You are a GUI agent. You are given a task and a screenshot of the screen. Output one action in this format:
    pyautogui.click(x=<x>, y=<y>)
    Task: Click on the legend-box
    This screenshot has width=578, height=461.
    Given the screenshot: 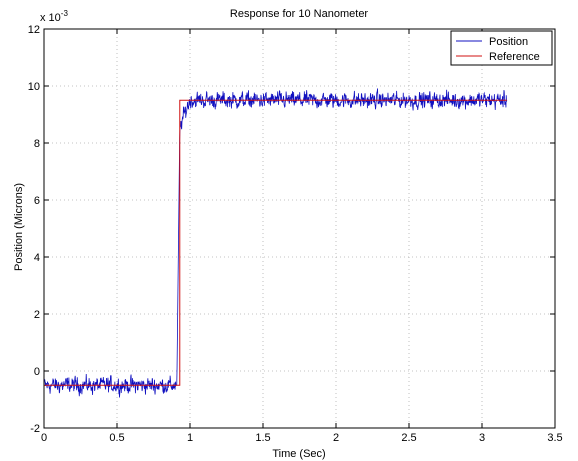 What is the action you would take?
    pyautogui.click(x=501, y=48)
    